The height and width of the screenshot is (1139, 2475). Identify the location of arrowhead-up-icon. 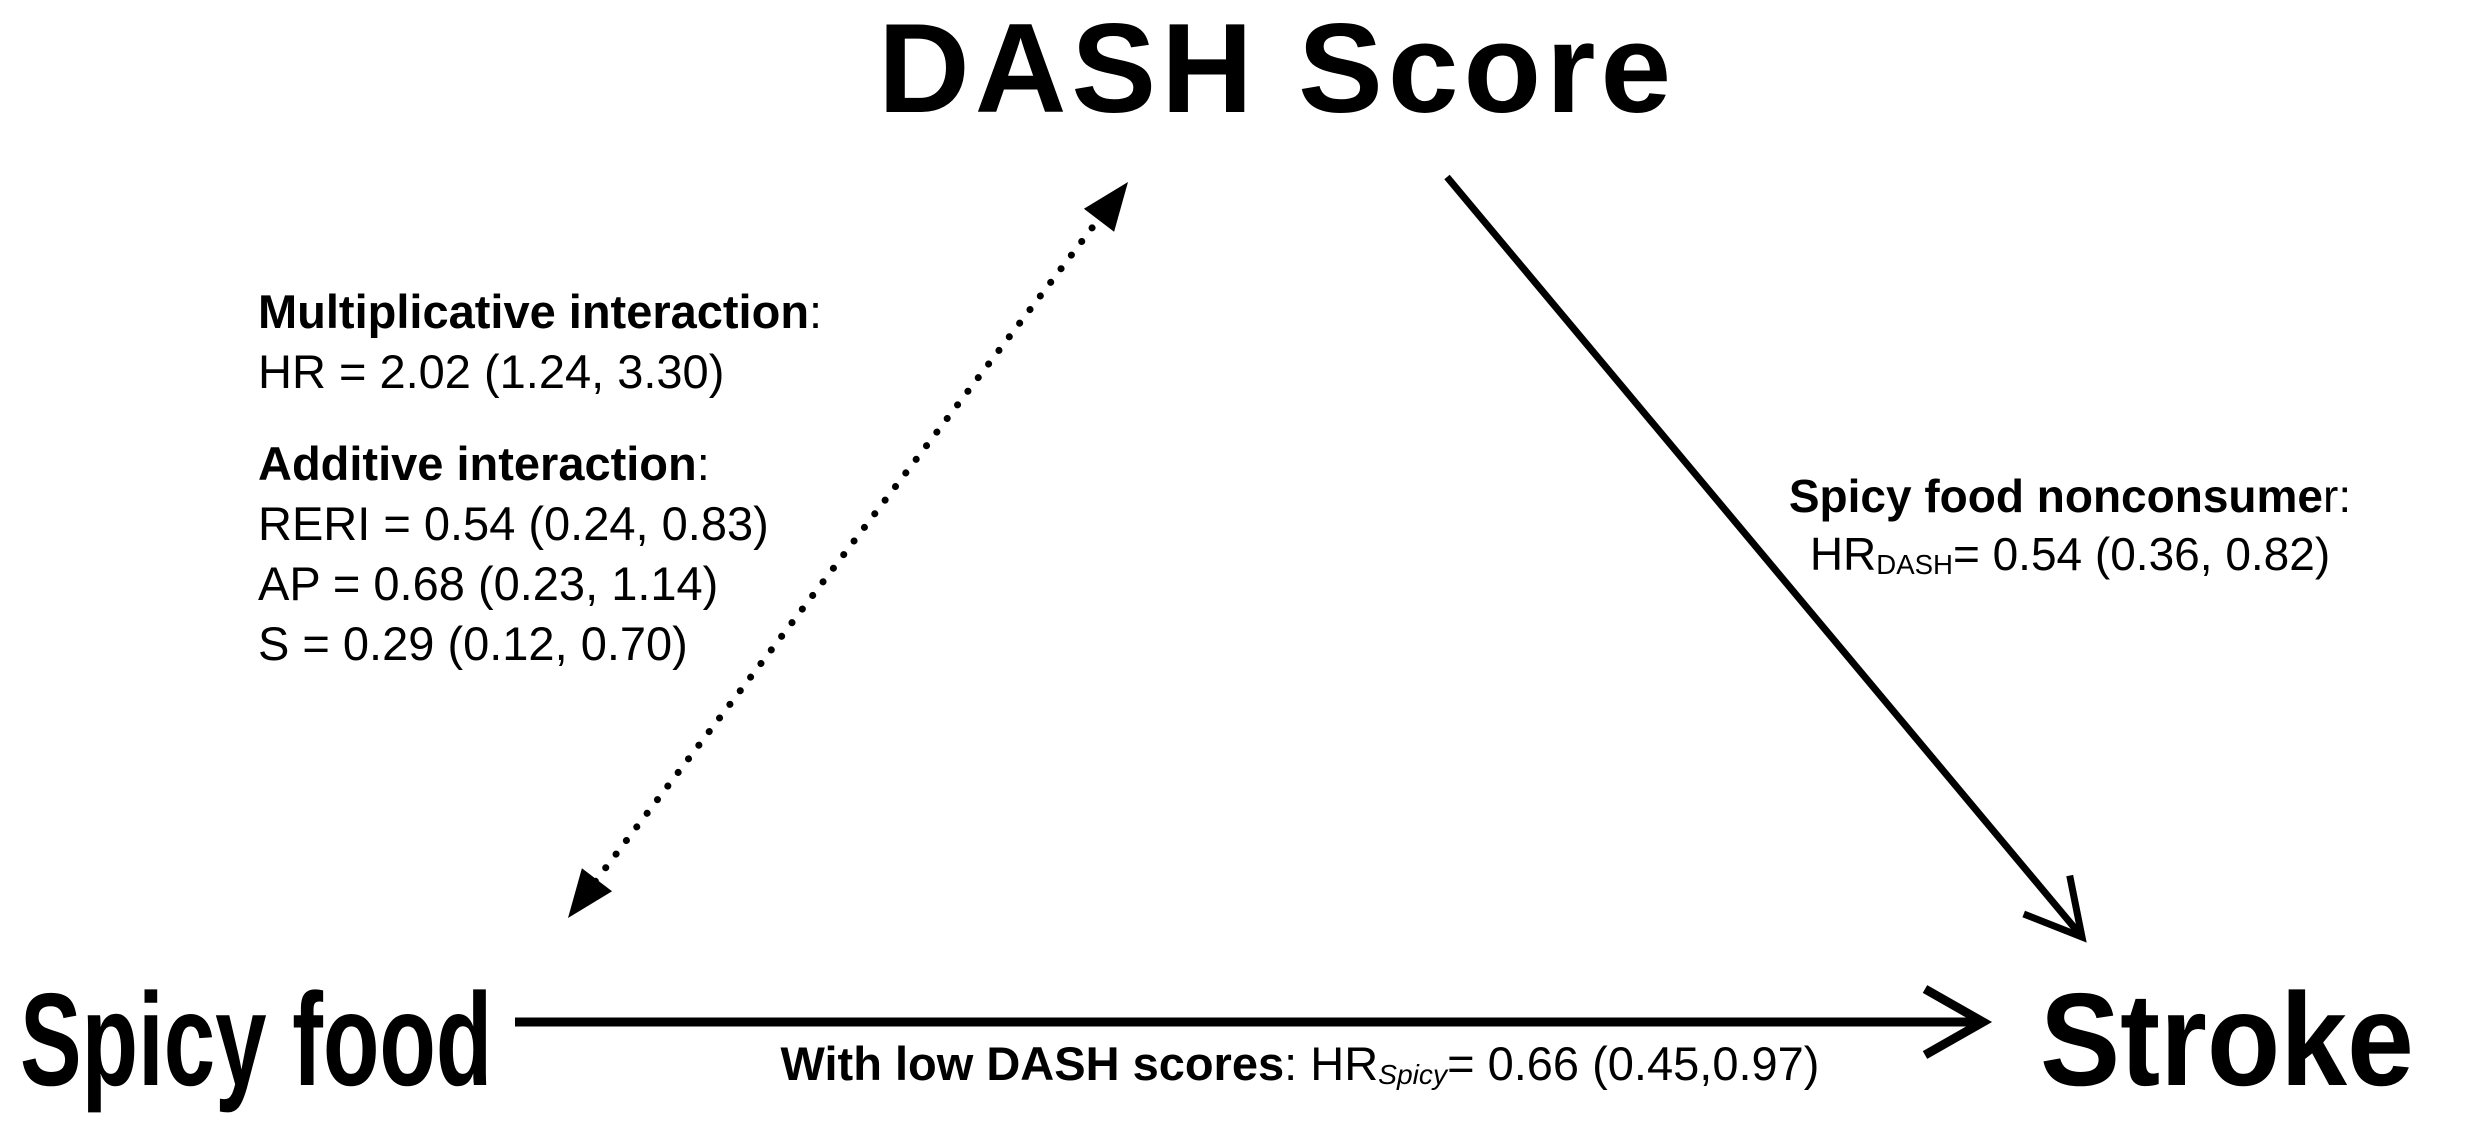
(1105, 207).